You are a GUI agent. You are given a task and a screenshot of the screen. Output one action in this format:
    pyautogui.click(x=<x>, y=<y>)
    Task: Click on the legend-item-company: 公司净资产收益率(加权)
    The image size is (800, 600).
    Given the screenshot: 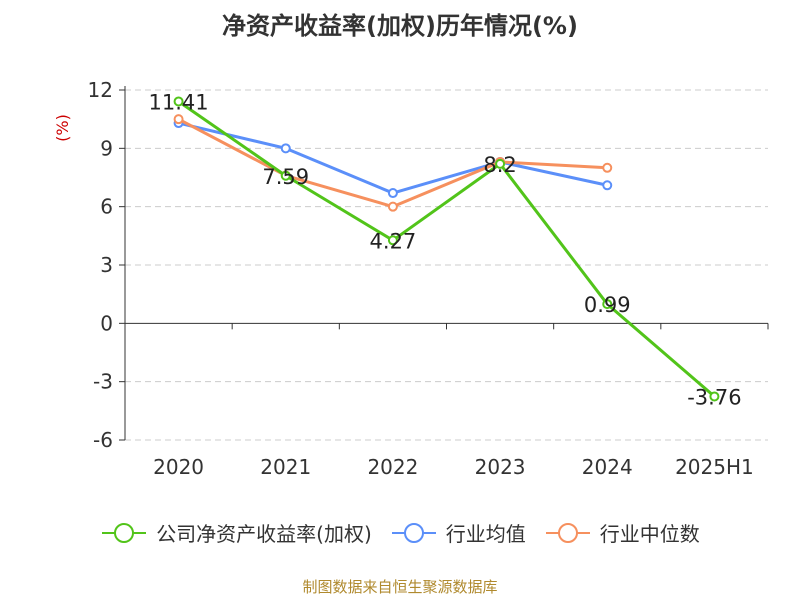 What is the action you would take?
    pyautogui.click(x=236, y=532)
    